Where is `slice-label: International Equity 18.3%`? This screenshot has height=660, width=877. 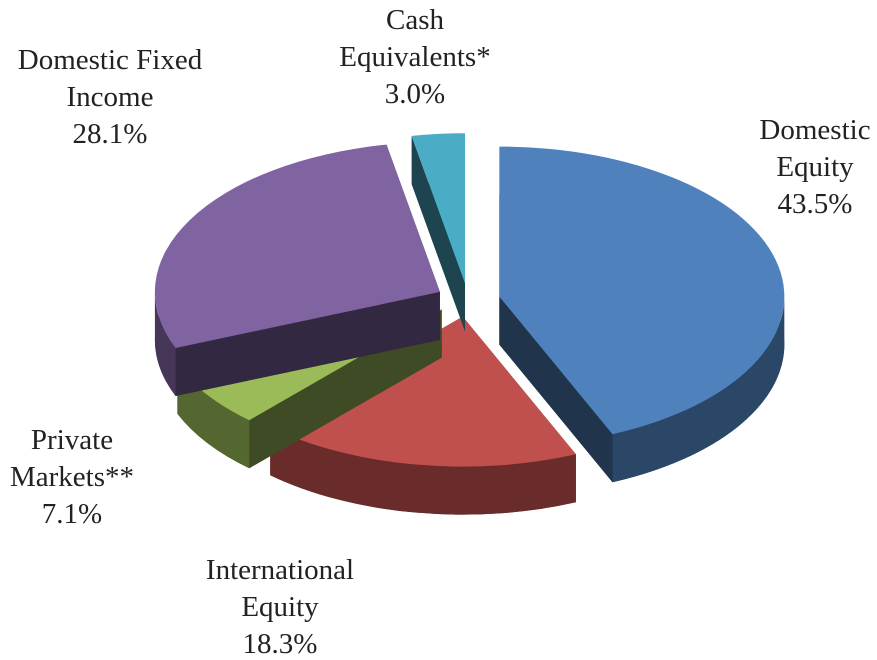 slice-label: International Equity 18.3% is located at coordinates (280, 606).